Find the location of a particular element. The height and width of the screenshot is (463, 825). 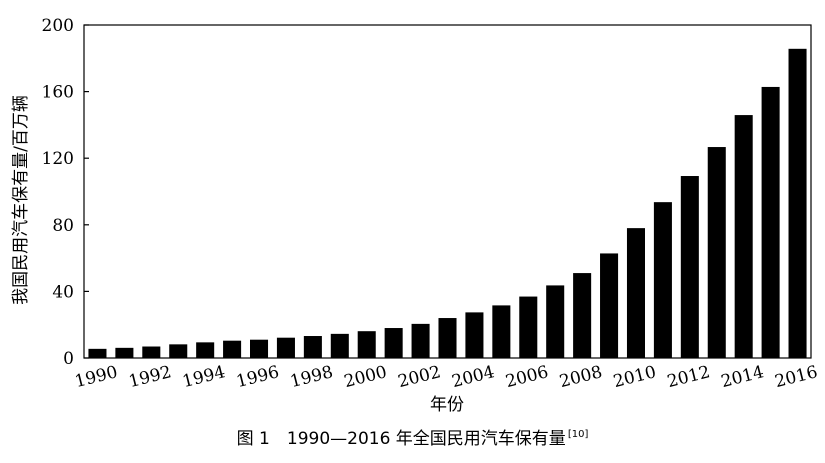

bar-2002 is located at coordinates (420, 340).